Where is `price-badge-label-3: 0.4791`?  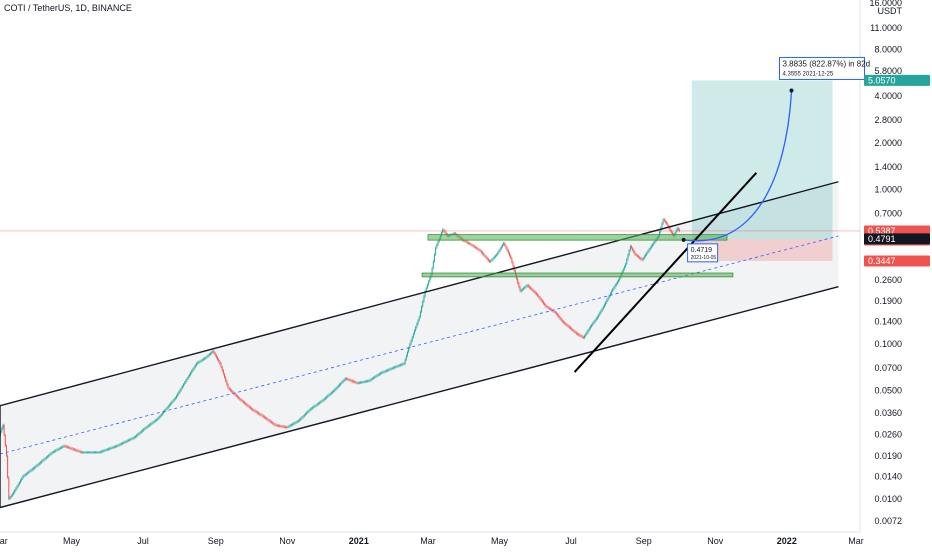 price-badge-label-3: 0.4791 is located at coordinates (882, 239).